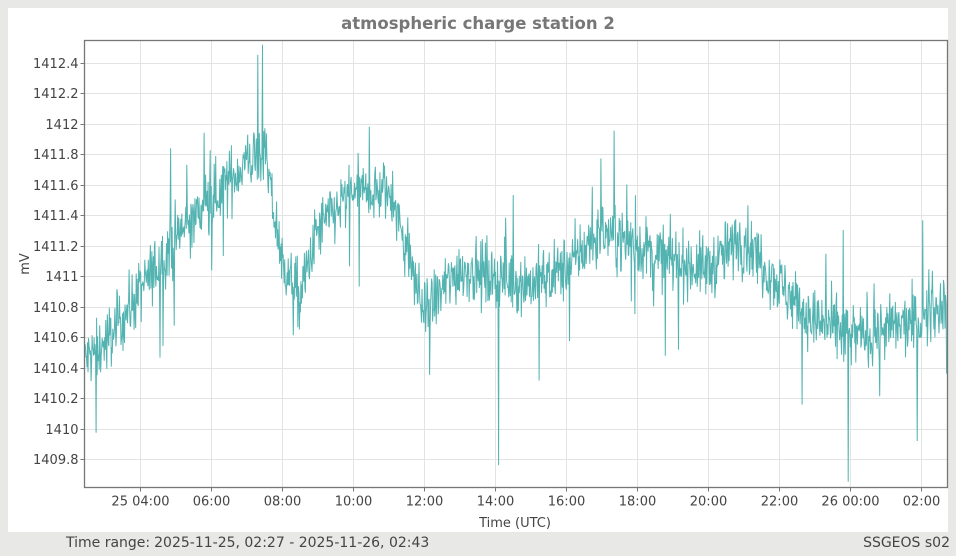  I want to click on y-tick-label: 1410.6, so click(56, 338).